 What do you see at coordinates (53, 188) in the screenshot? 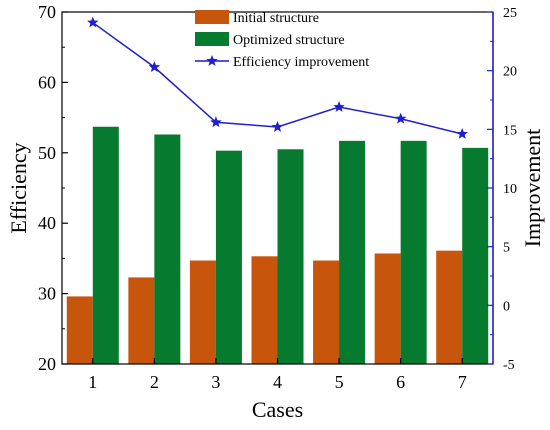
I see `left-axis-ticks: 20 30 40 50 60 70` at bounding box center [53, 188].